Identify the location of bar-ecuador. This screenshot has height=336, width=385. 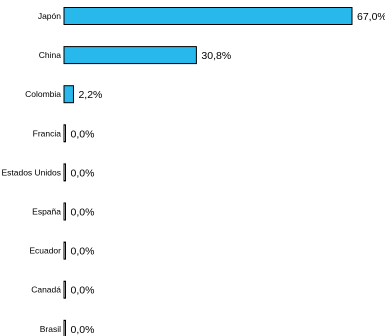
(64, 250).